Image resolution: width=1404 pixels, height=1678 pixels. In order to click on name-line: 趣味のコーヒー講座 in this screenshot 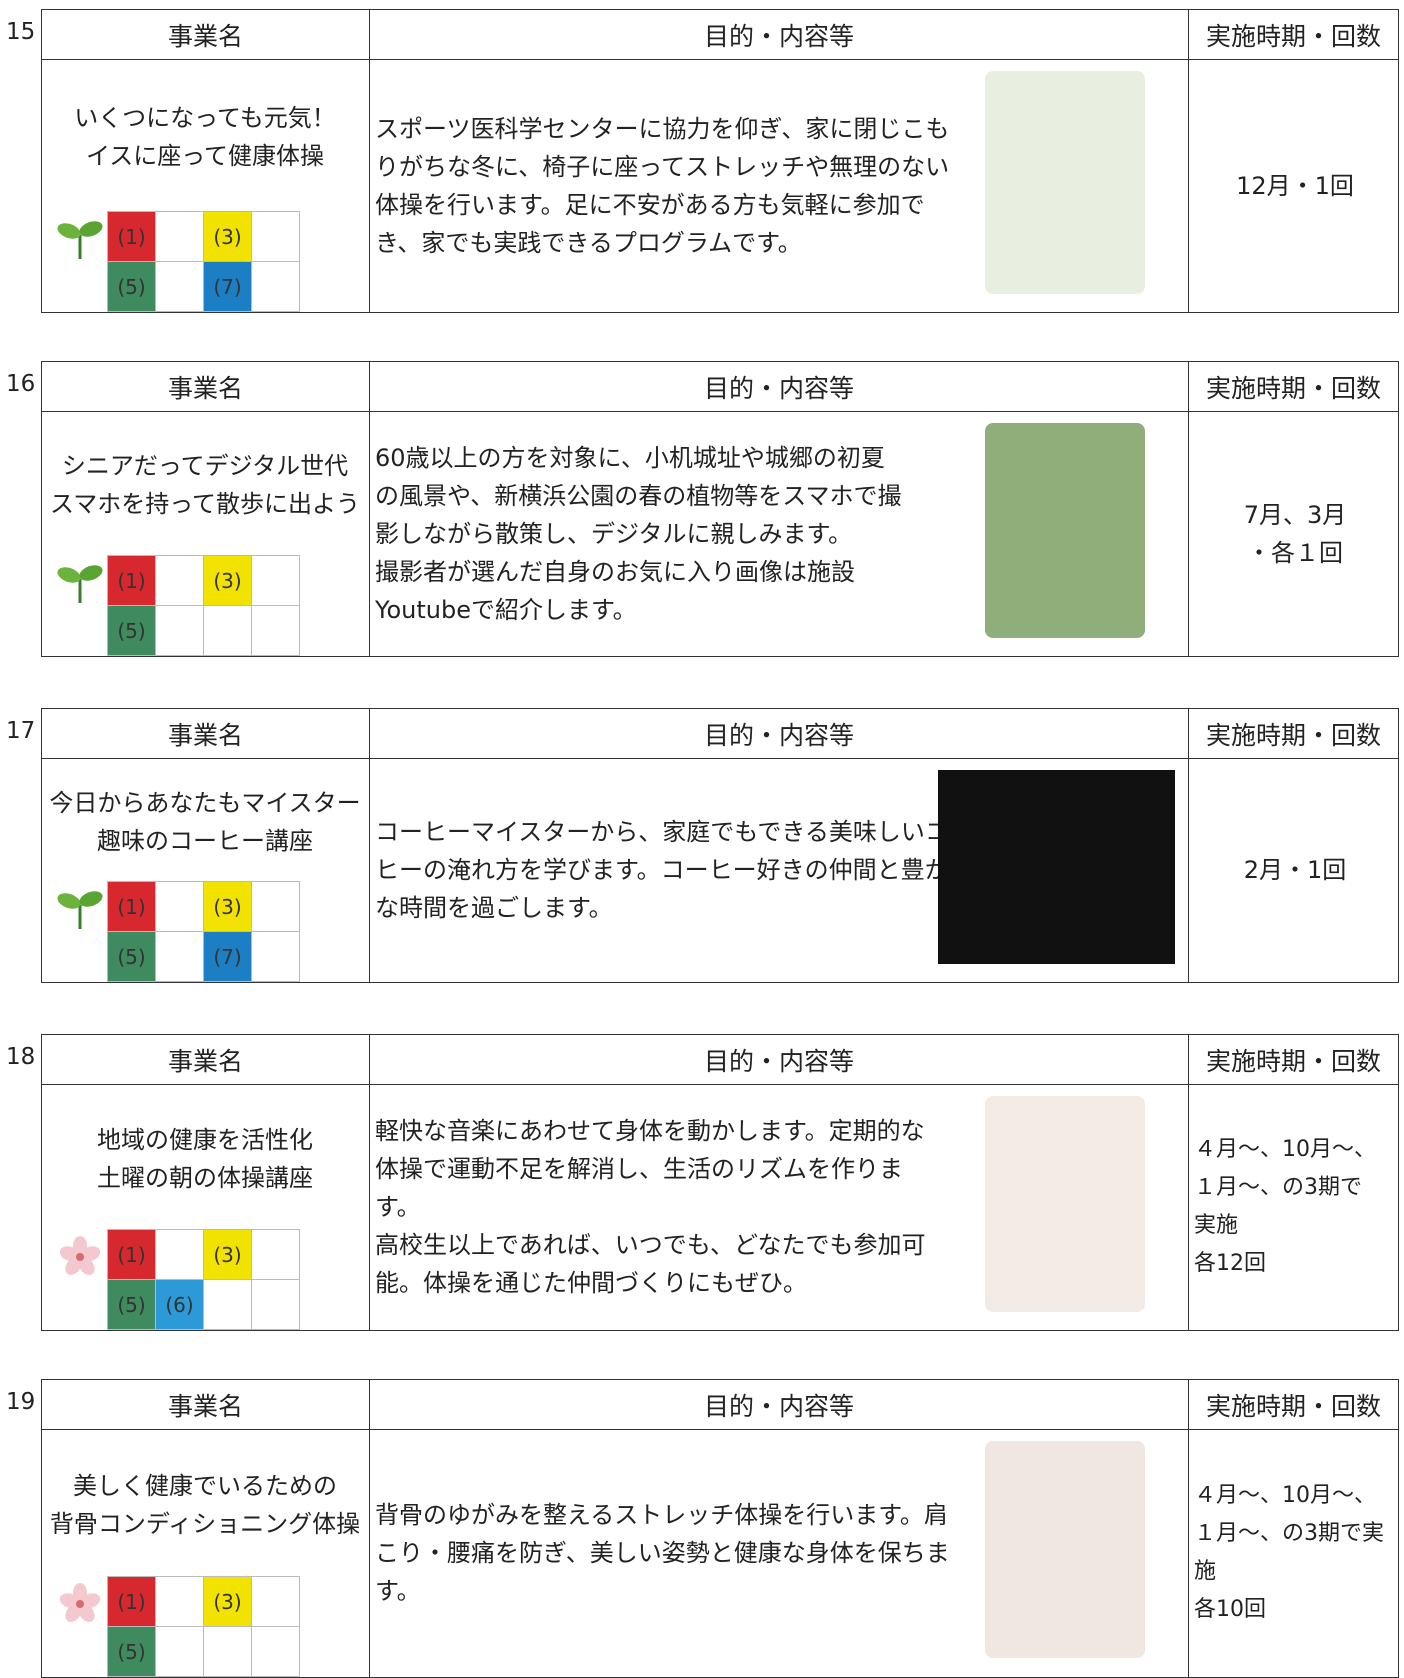, I will do `click(205, 840)`.